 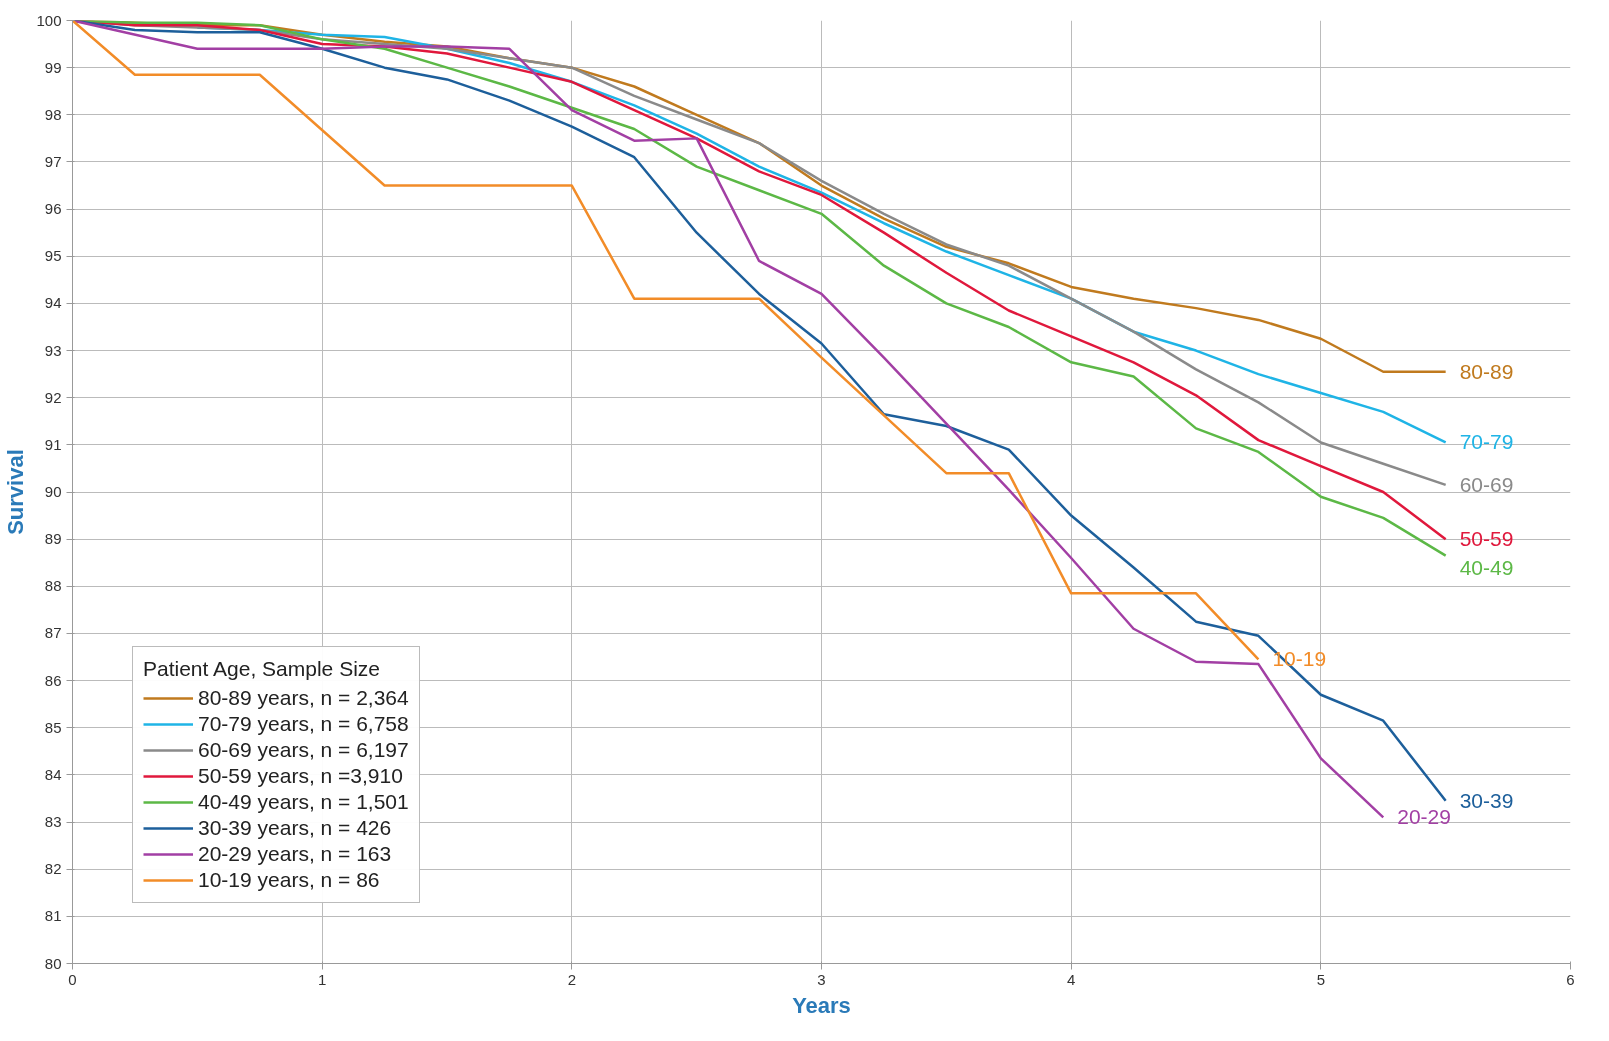 What do you see at coordinates (1486, 539) in the screenshot?
I see `annotation: 50-59` at bounding box center [1486, 539].